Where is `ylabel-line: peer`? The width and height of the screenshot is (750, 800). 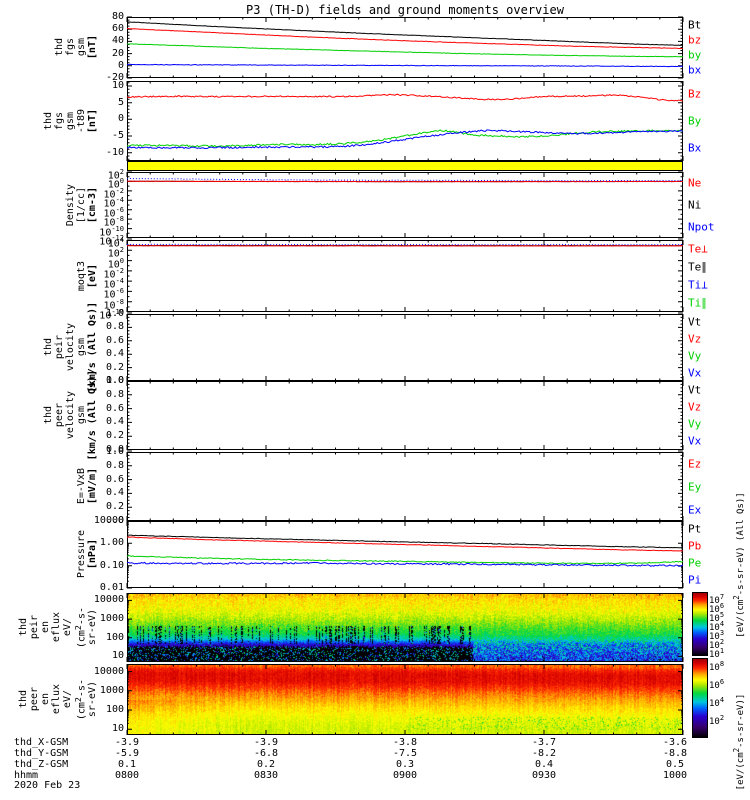 ylabel-line: peer is located at coordinates (34, 699).